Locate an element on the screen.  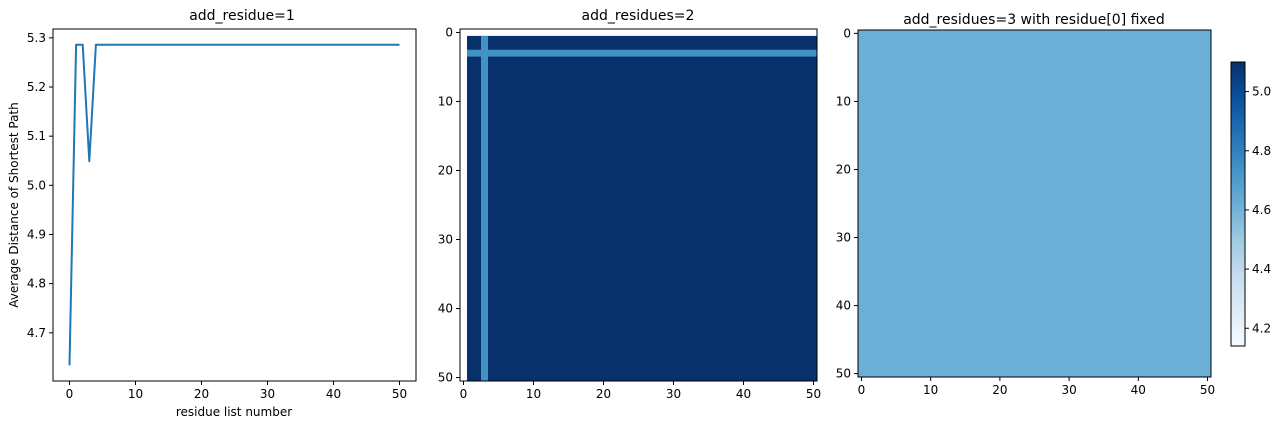
chart2-y-tick-label: 0 is located at coordinates (449, 32).